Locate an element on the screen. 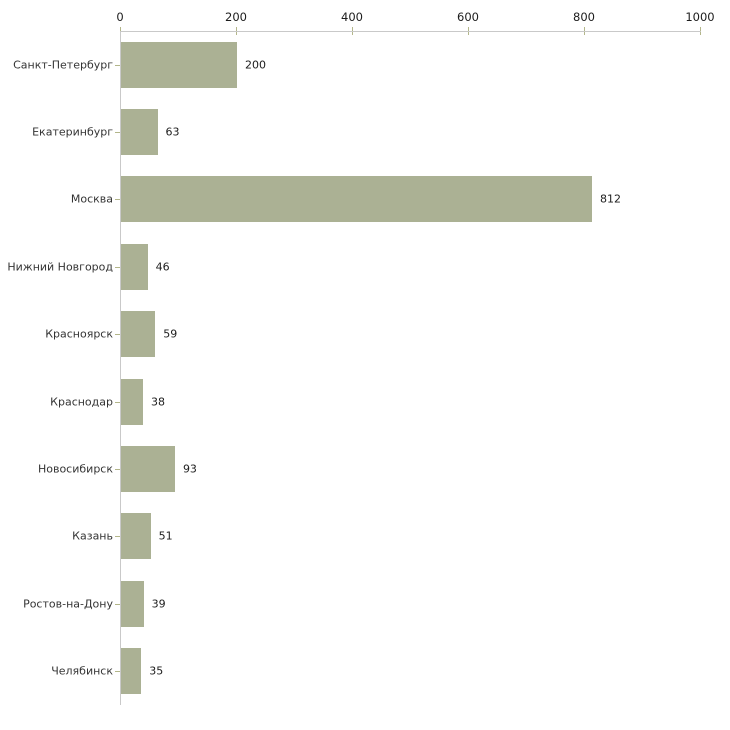 The height and width of the screenshot is (730, 730). bar-row: Челябинск 35 is located at coordinates (365, 671).